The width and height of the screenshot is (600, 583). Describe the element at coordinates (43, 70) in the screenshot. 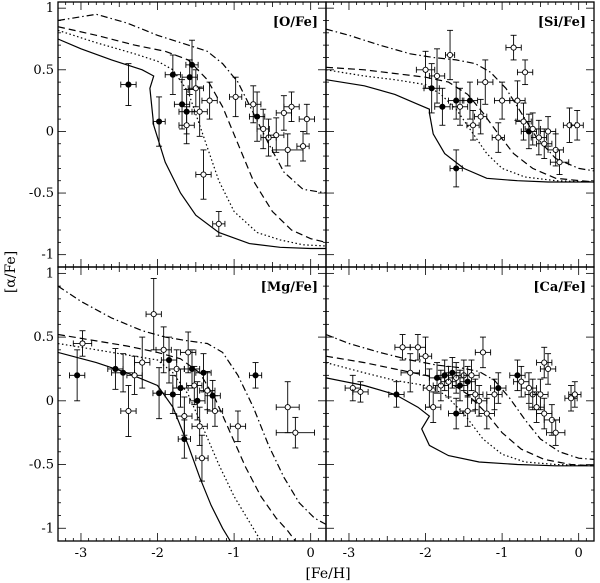

I see `y-tick-label: 0.5` at that location.